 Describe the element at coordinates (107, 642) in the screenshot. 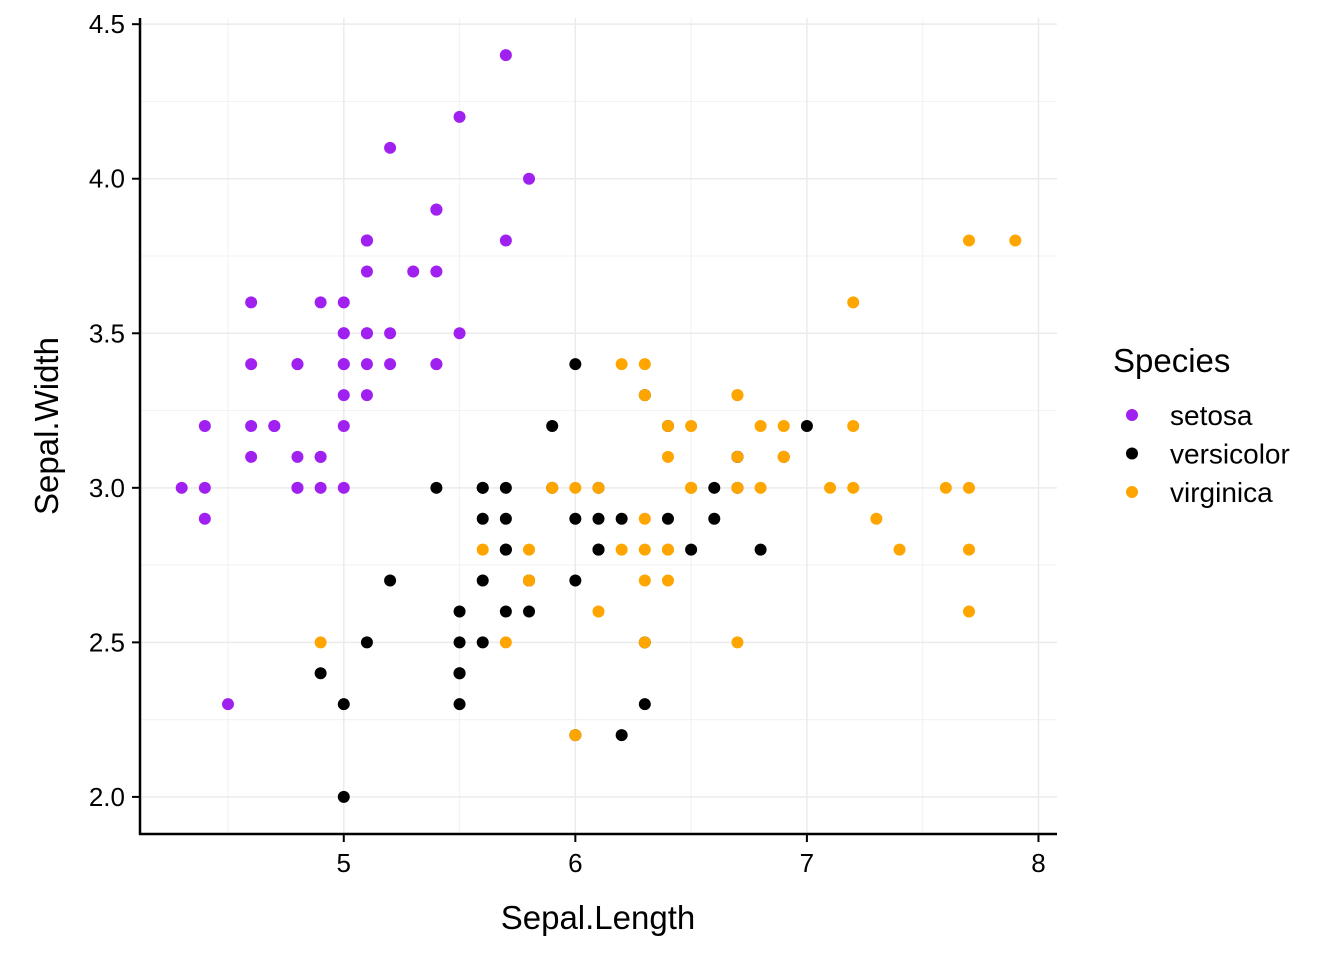

I see `y-tick-label: 2.5` at that location.